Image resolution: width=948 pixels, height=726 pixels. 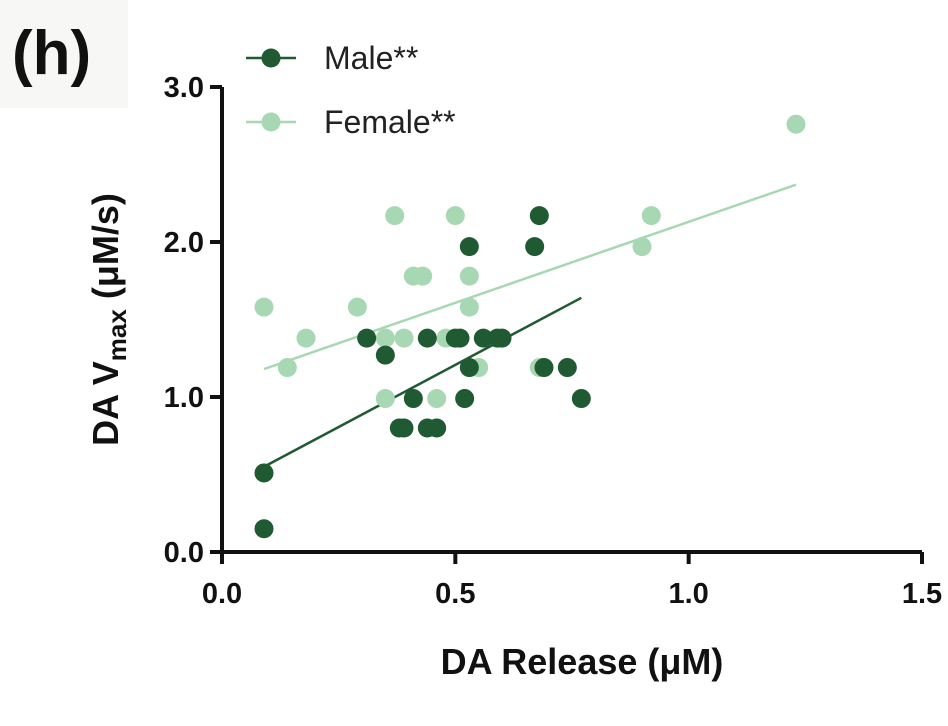 What do you see at coordinates (922, 594) in the screenshot?
I see `x-tick-label: 1.5` at bounding box center [922, 594].